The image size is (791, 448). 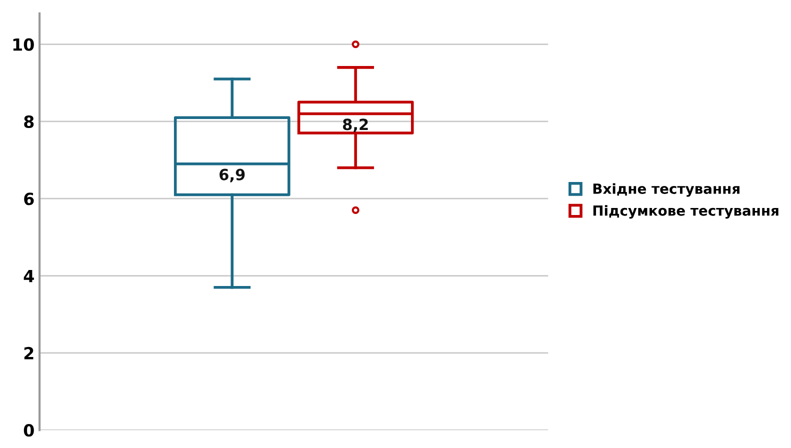 I want to click on y-tick-label: 2, so click(x=29, y=353).